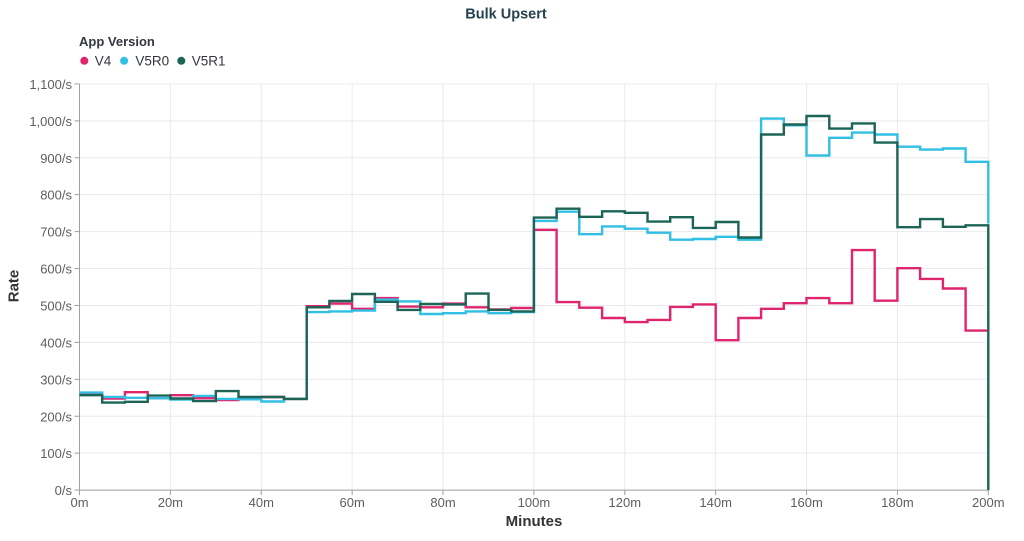 The image size is (1024, 541). Describe the element at coordinates (442, 502) in the screenshot. I see `svg-text: 80m` at that location.